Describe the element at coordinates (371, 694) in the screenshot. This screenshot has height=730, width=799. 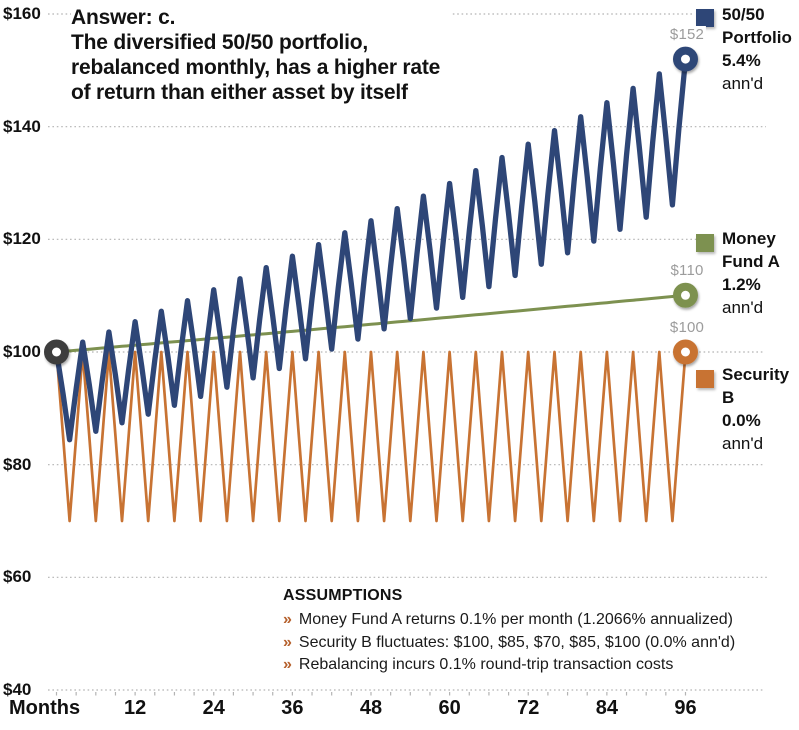
I see `x-axis-ticks` at that location.